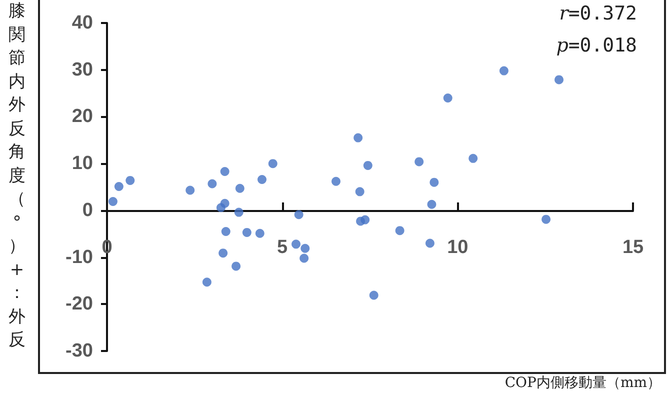  What do you see at coordinates (87, 210) in the screenshot?
I see `y-tick-label: 0` at bounding box center [87, 210].